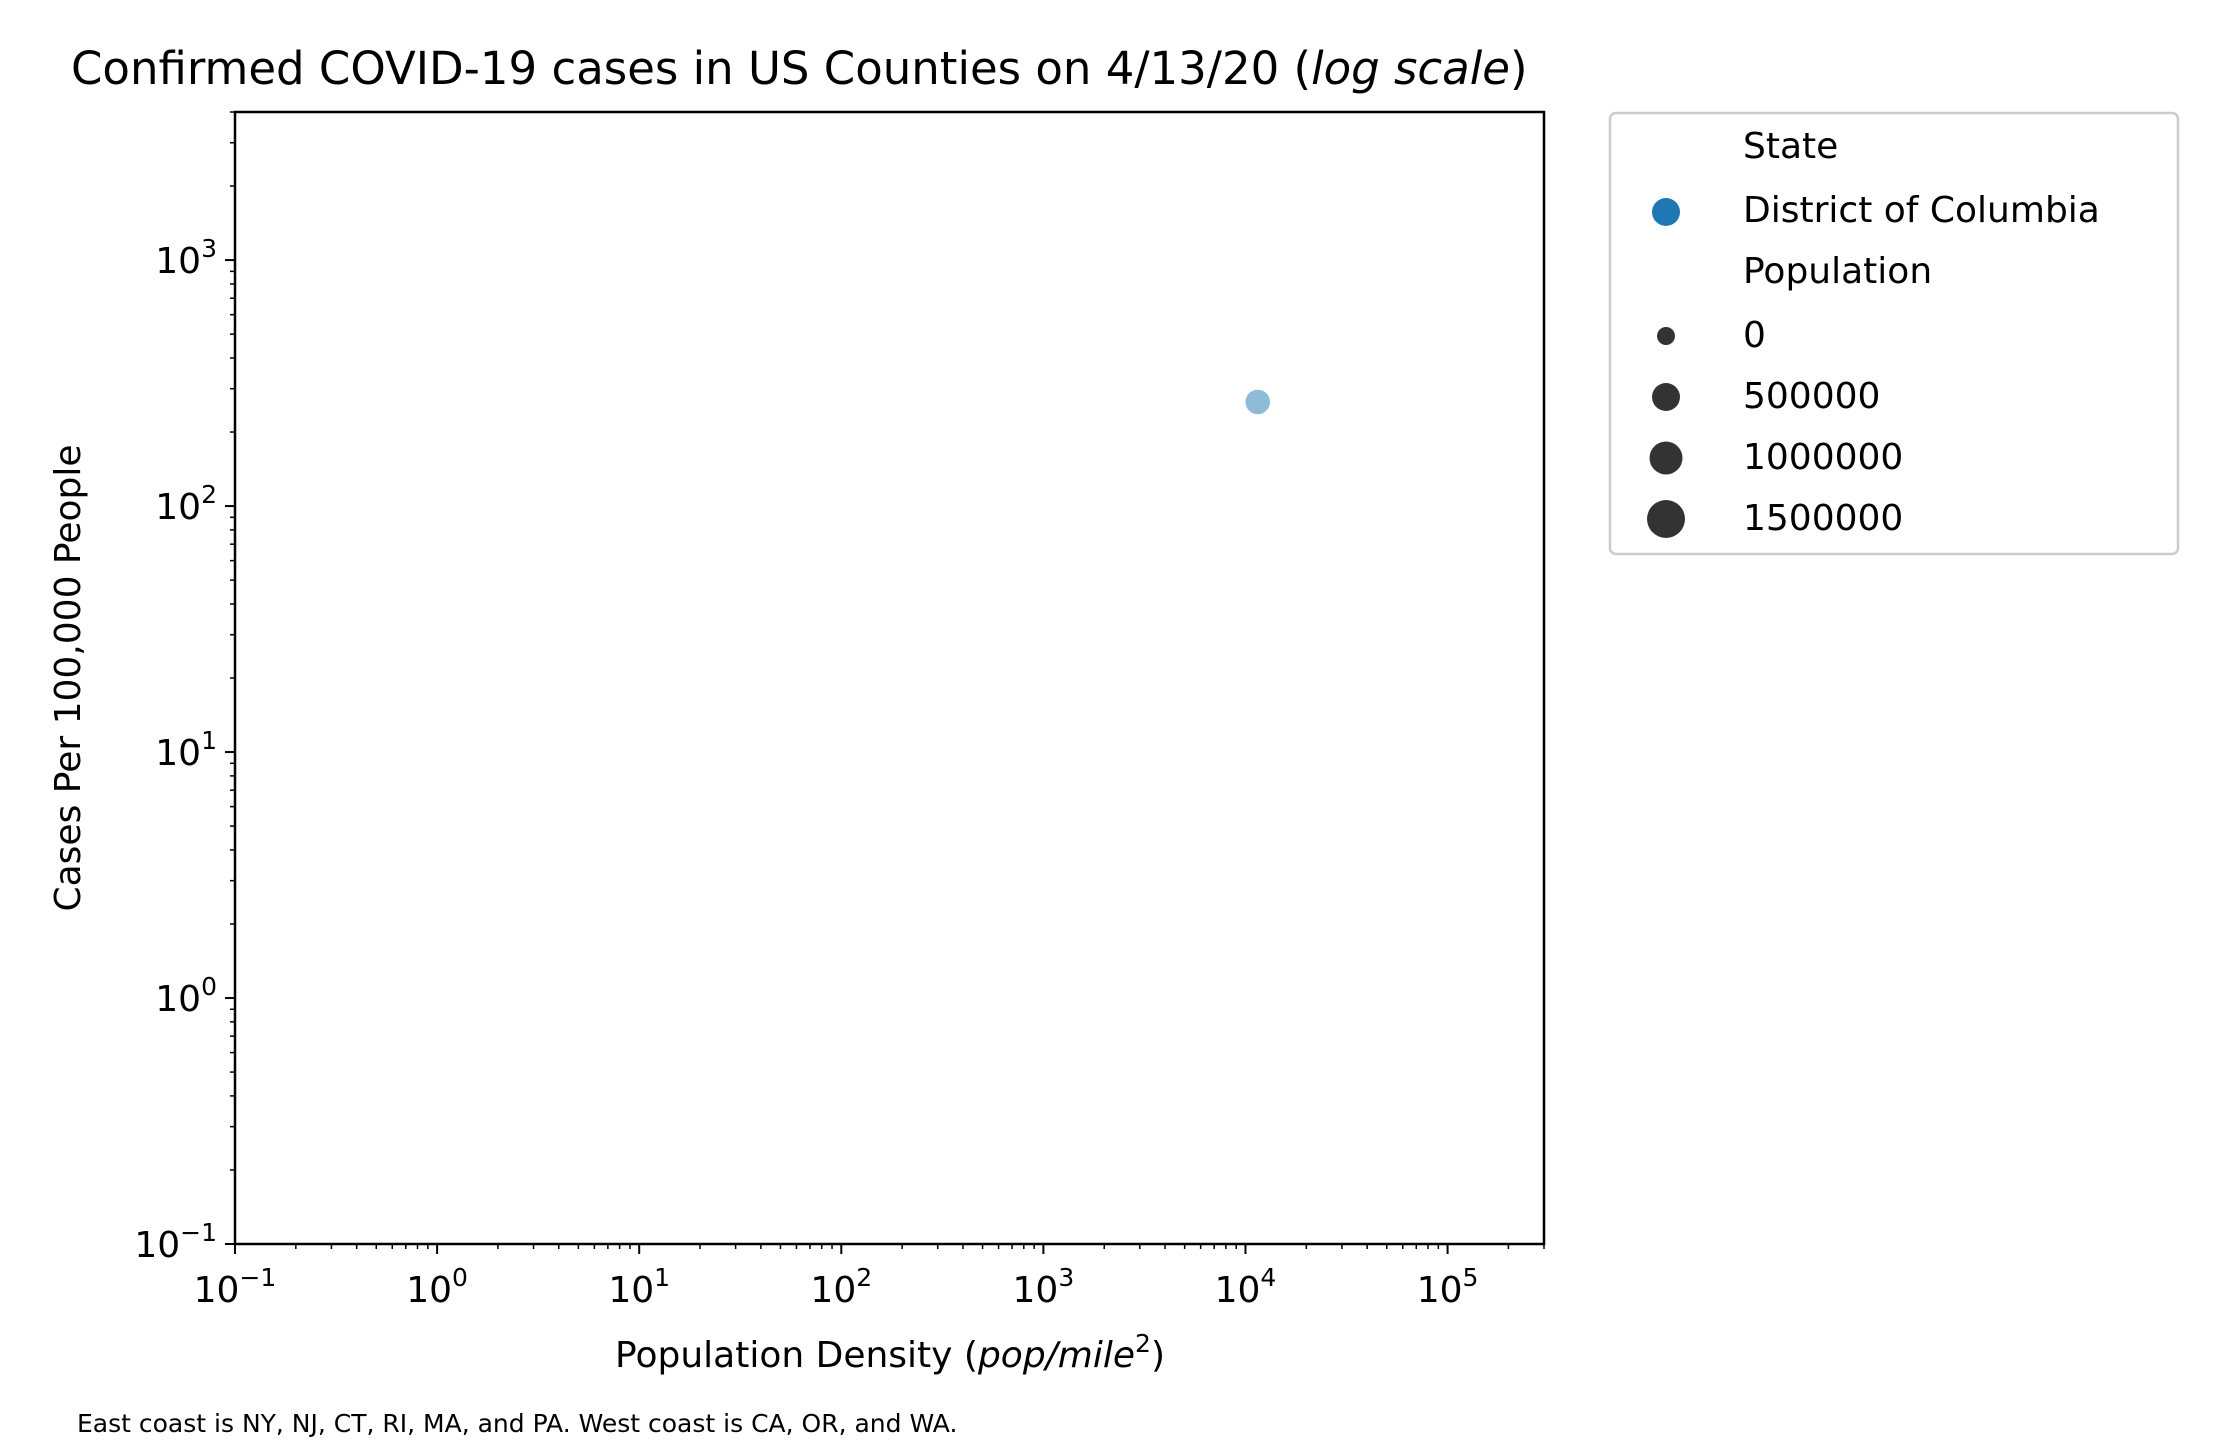  Describe the element at coordinates (235, 1287) in the screenshot. I see `x-tick-label: 10⁻¹` at that location.